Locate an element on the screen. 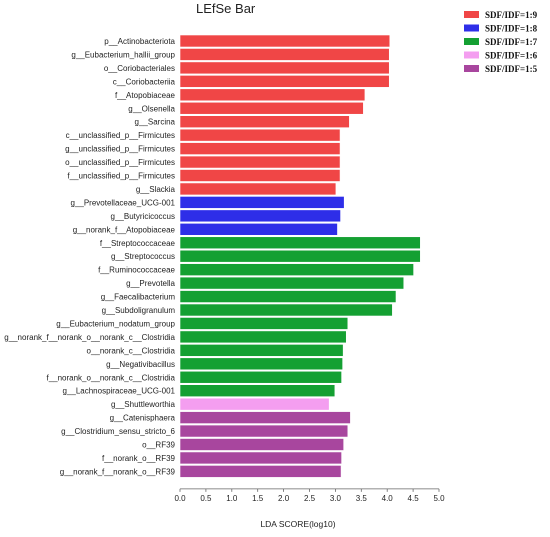  category-label: g__Eubacterium_nodatum_group is located at coordinates (115, 323).